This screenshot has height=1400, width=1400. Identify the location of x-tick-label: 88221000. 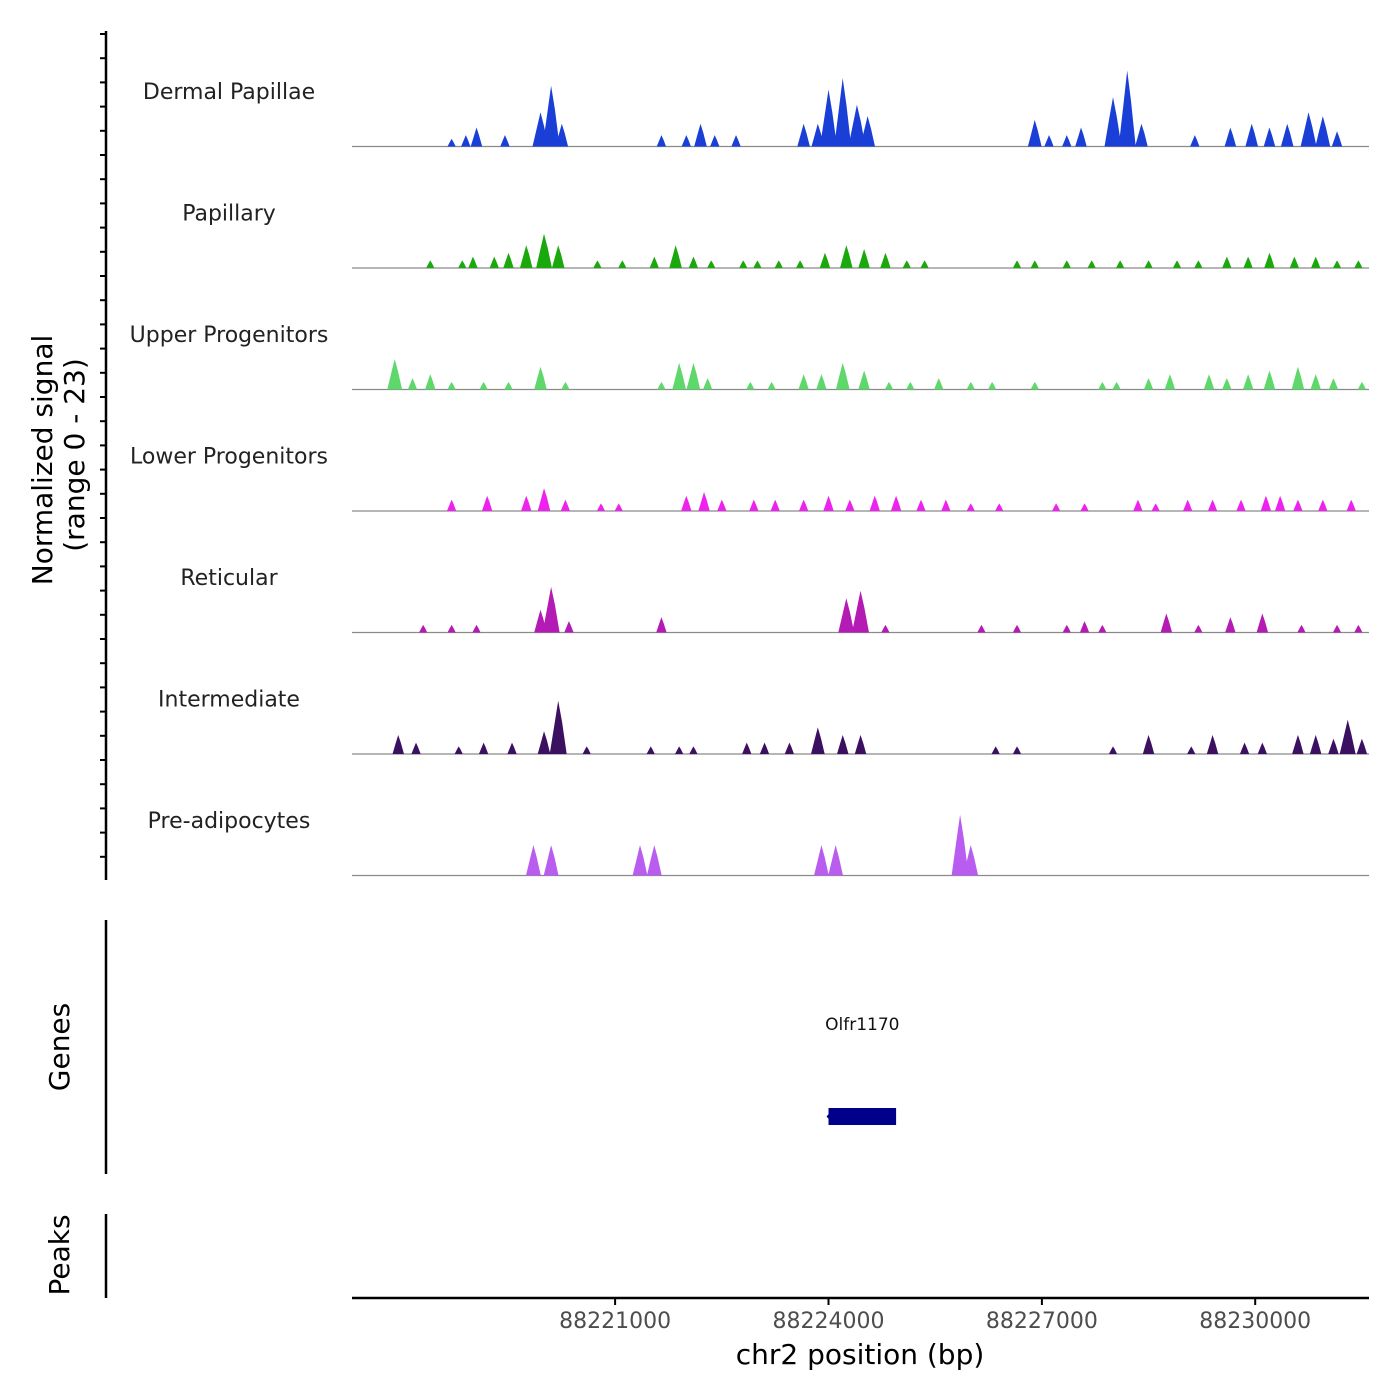
(615, 1321).